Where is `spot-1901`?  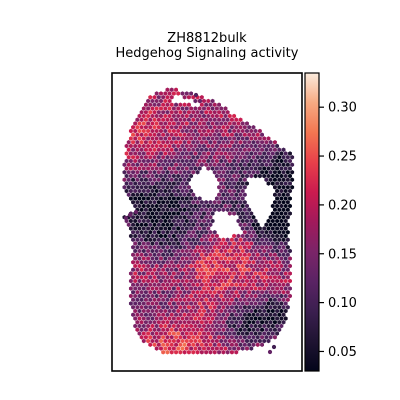
spot-1901 is located at coordinates (202, 315).